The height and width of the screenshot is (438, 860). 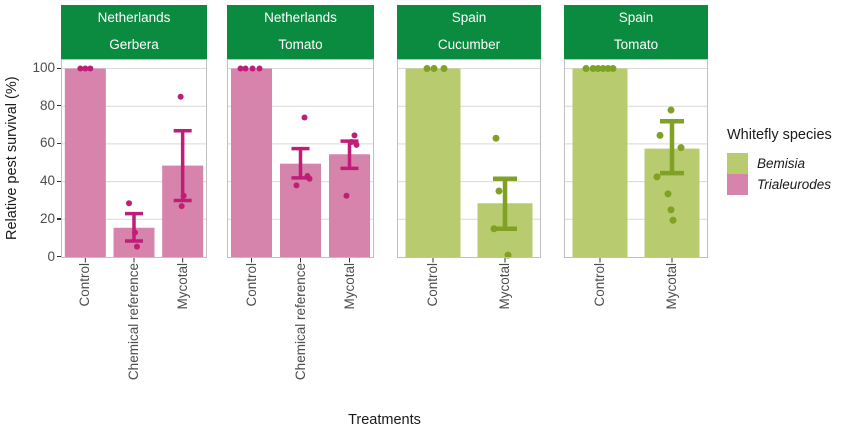 What do you see at coordinates (469, 45) in the screenshot?
I see `strip-crop: Cucumber` at bounding box center [469, 45].